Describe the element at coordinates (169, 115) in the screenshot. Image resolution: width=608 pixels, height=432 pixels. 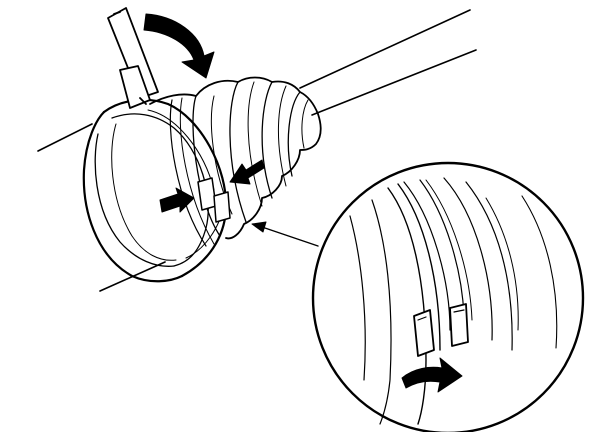
I see `band-tab` at that location.